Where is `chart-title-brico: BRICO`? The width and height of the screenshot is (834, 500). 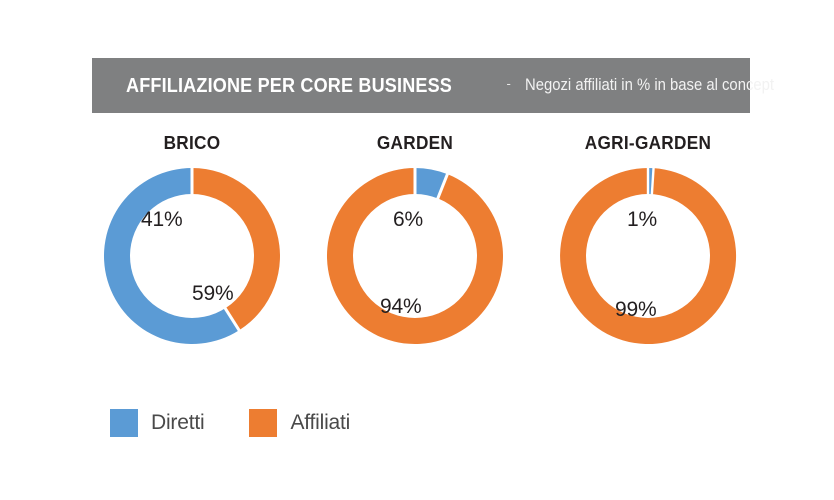
chart-title-brico: BRICO is located at coordinates (192, 142).